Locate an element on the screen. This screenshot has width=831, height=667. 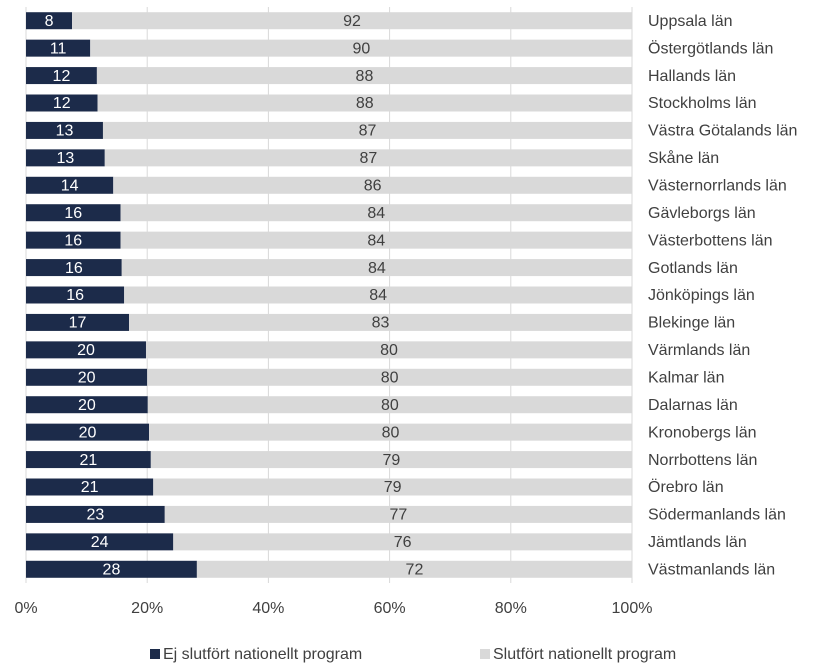
data-label: 79 is located at coordinates (392, 460).